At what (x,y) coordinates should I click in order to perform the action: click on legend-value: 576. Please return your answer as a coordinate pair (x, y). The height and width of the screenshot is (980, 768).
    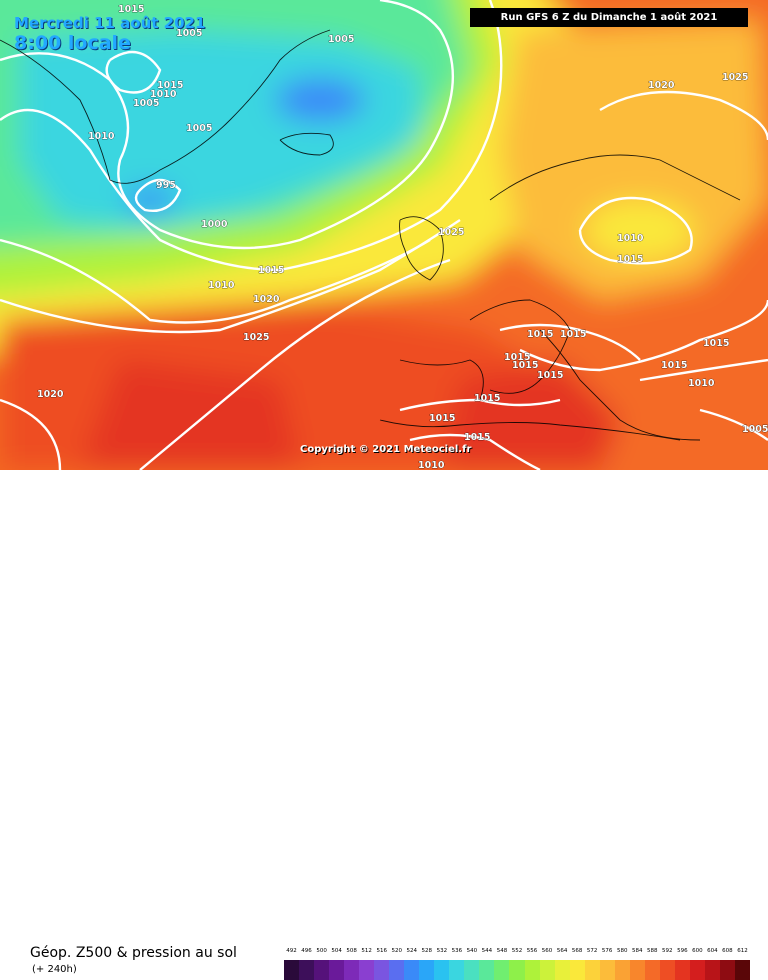
    Looking at the image, I should click on (607, 951).